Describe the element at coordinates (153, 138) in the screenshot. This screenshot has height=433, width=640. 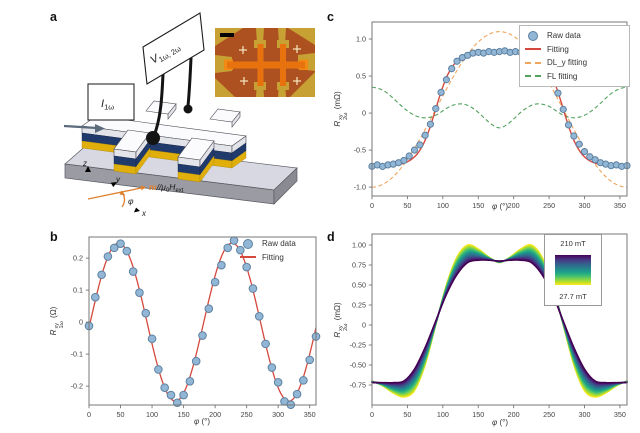
I see `contact-ball` at that location.